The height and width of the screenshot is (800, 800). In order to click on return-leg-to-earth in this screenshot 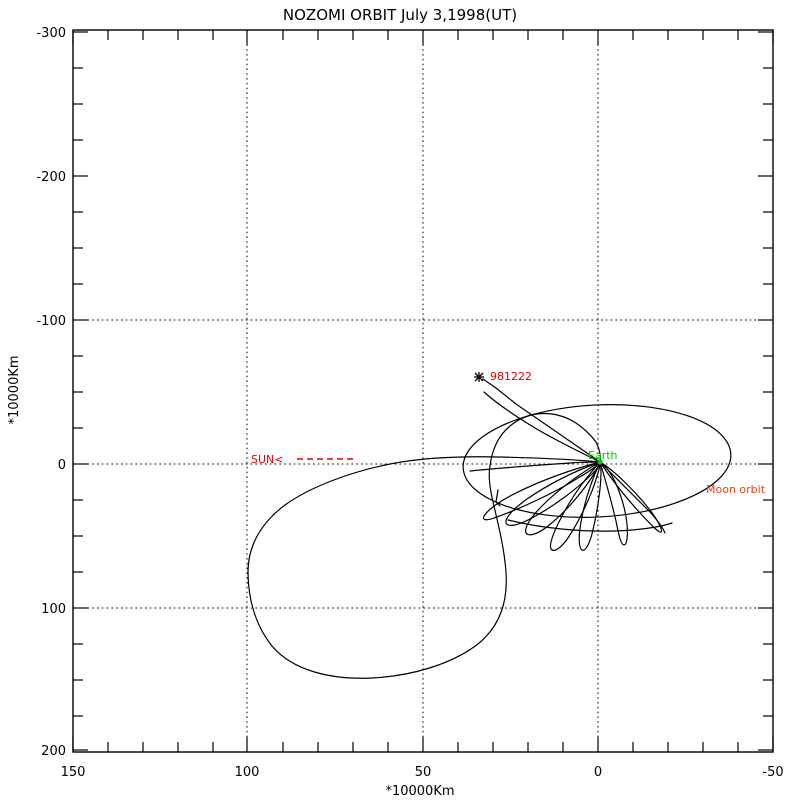, I will do `click(535, 466)`.